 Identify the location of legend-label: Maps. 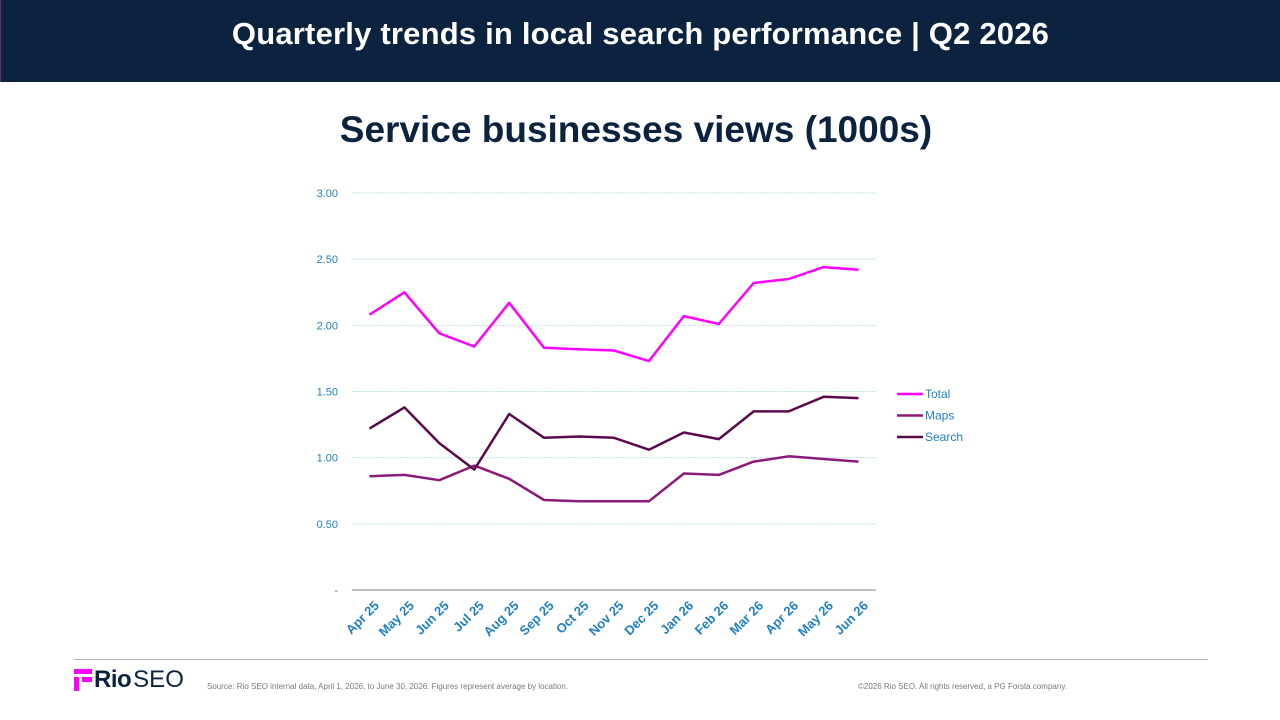
(939, 416).